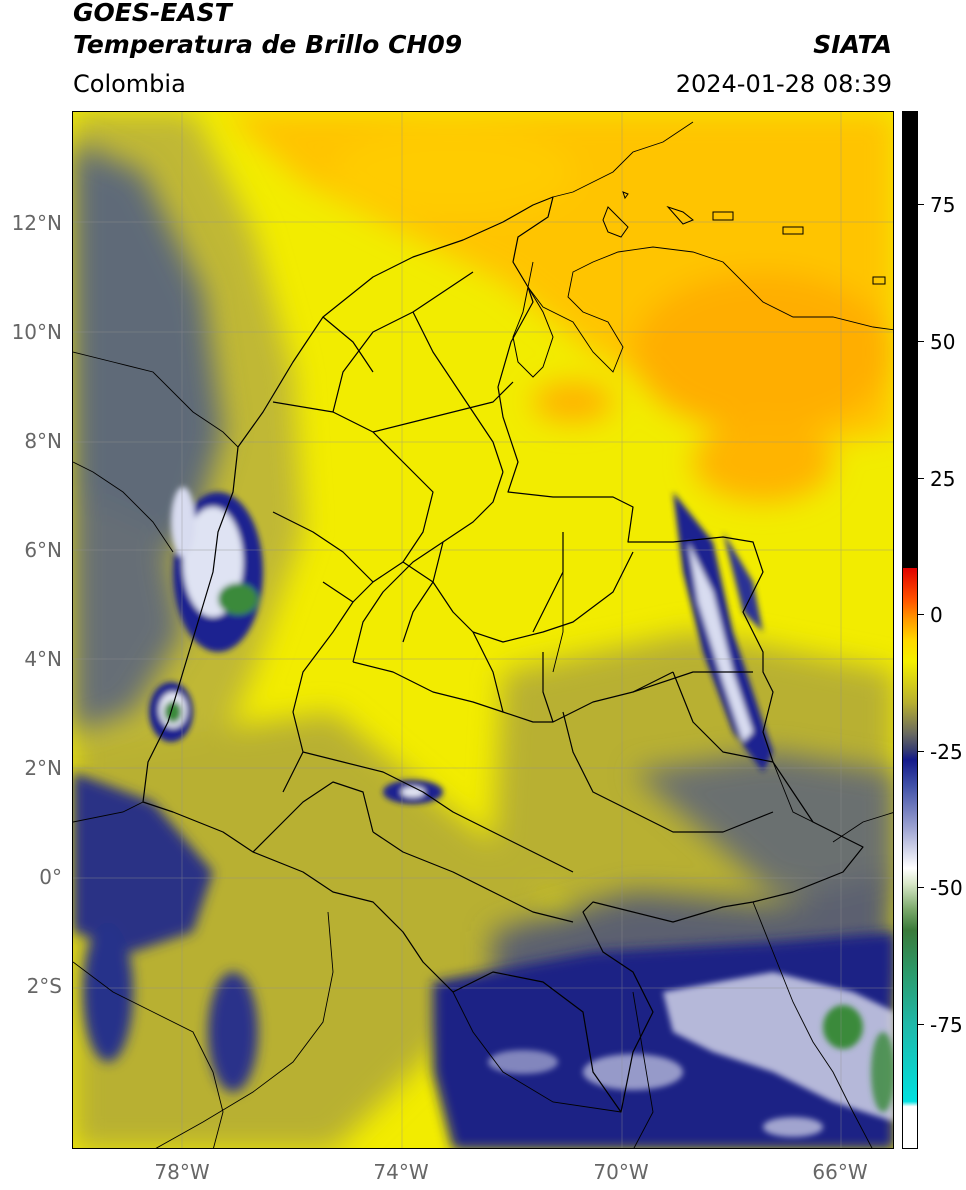 This screenshot has height=1190, width=966. Describe the element at coordinates (129, 84) in the screenshot. I see `subtitle-region: Colombia` at that location.